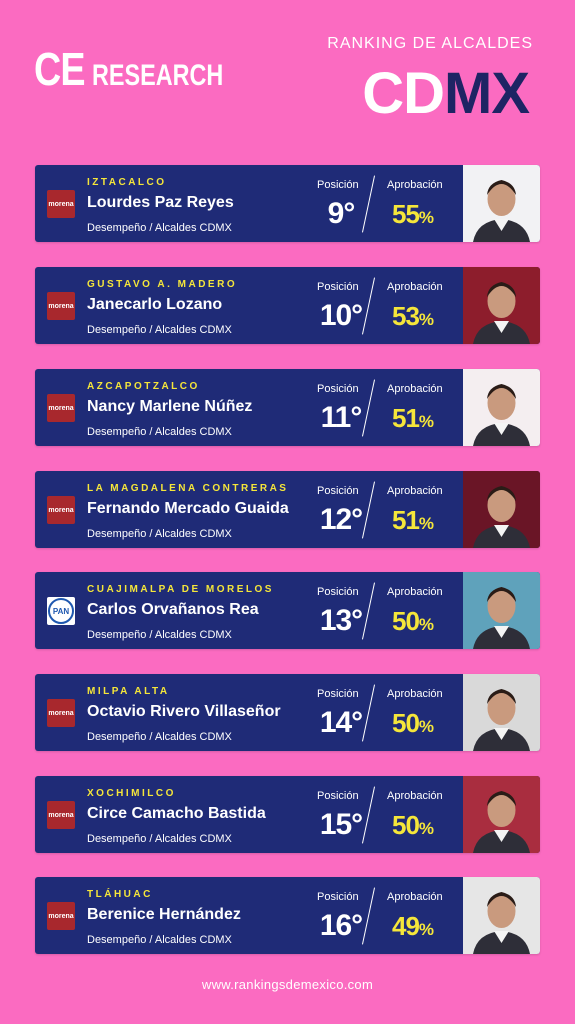 This screenshot has width=575, height=1024. Describe the element at coordinates (287, 984) in the screenshot. I see `footer-url: www.rankingsdemexico.com` at that location.